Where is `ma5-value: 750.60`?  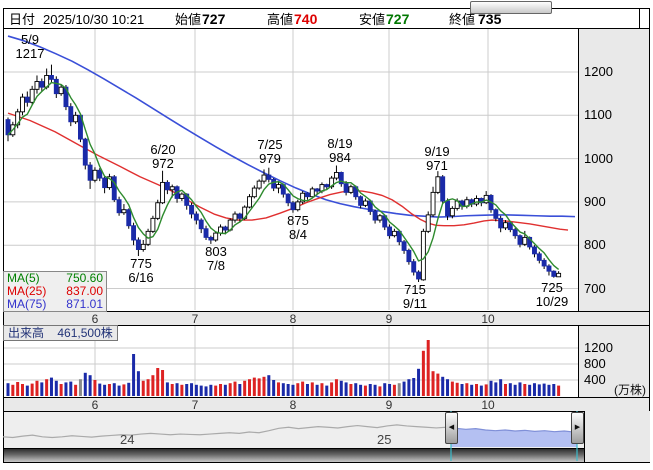
ma5-value: 750.60 is located at coordinates (84, 278).